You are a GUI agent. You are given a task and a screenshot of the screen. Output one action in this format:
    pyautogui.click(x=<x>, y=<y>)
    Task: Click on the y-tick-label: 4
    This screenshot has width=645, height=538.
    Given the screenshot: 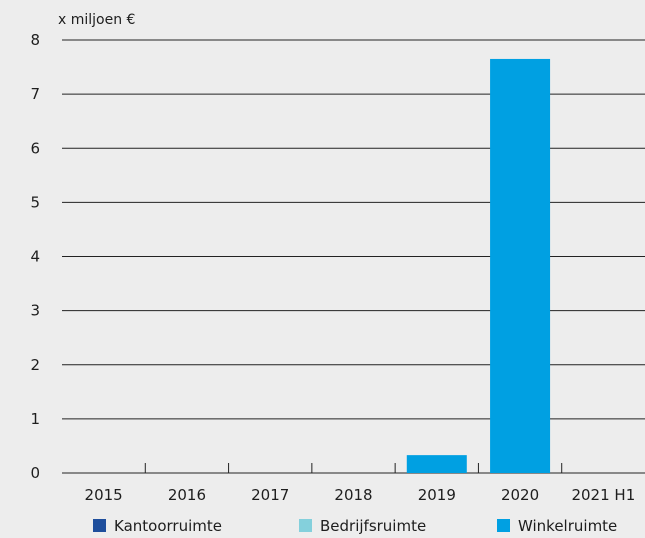 What is the action you would take?
    pyautogui.click(x=35, y=257)
    